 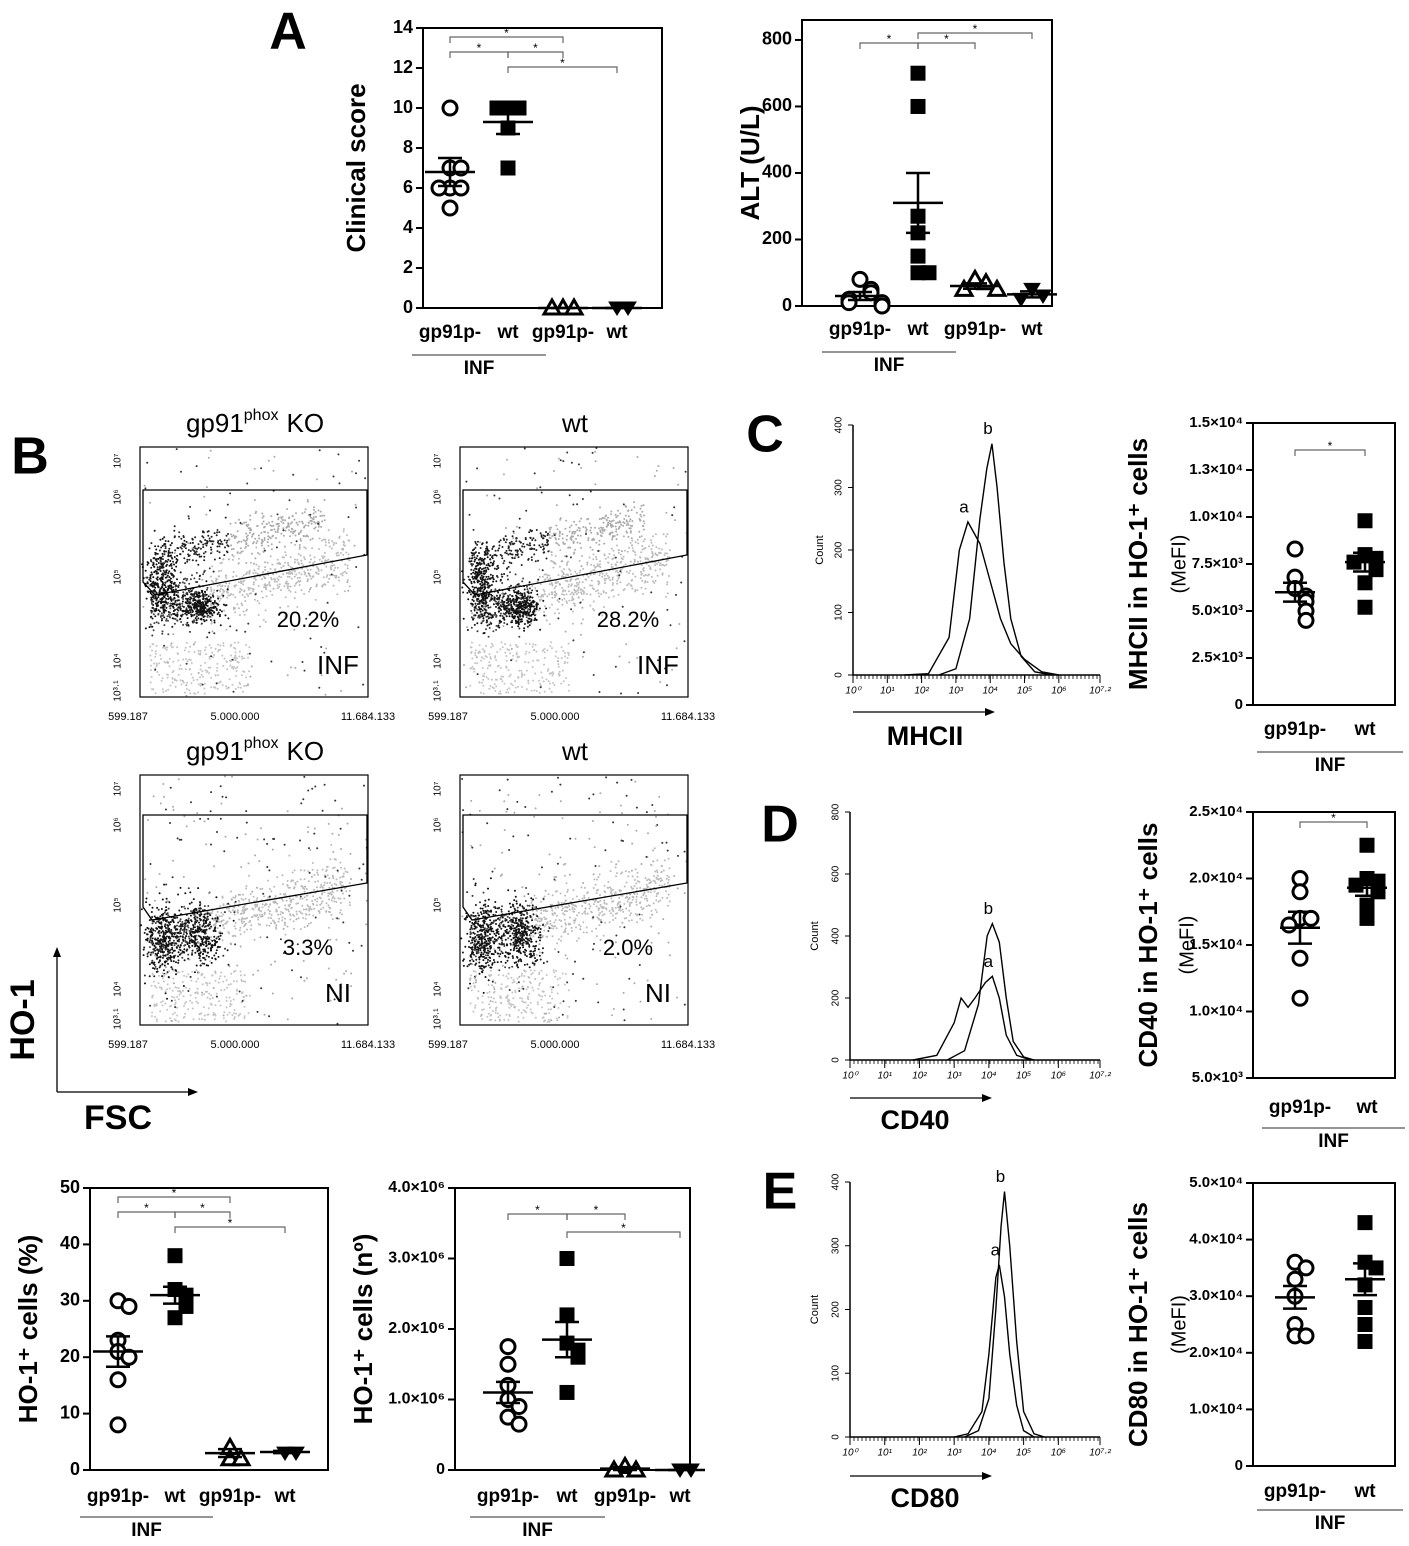 I want to click on x-tick-label: 11.684.133, so click(x=688, y=717).